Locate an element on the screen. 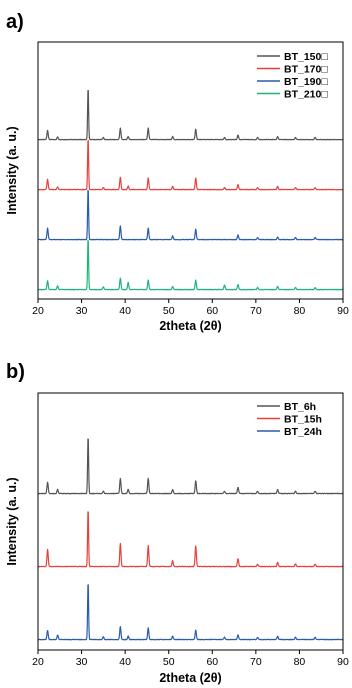 This screenshot has width=352, height=688. panel-label: b) is located at coordinates (15, 372).